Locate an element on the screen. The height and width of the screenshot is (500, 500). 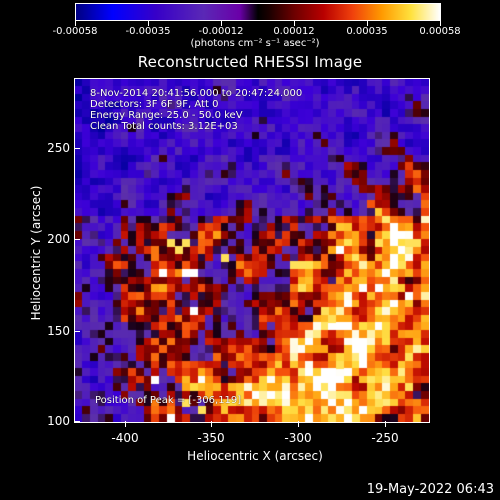
y-axis-label: 150 is located at coordinates (58, 331).